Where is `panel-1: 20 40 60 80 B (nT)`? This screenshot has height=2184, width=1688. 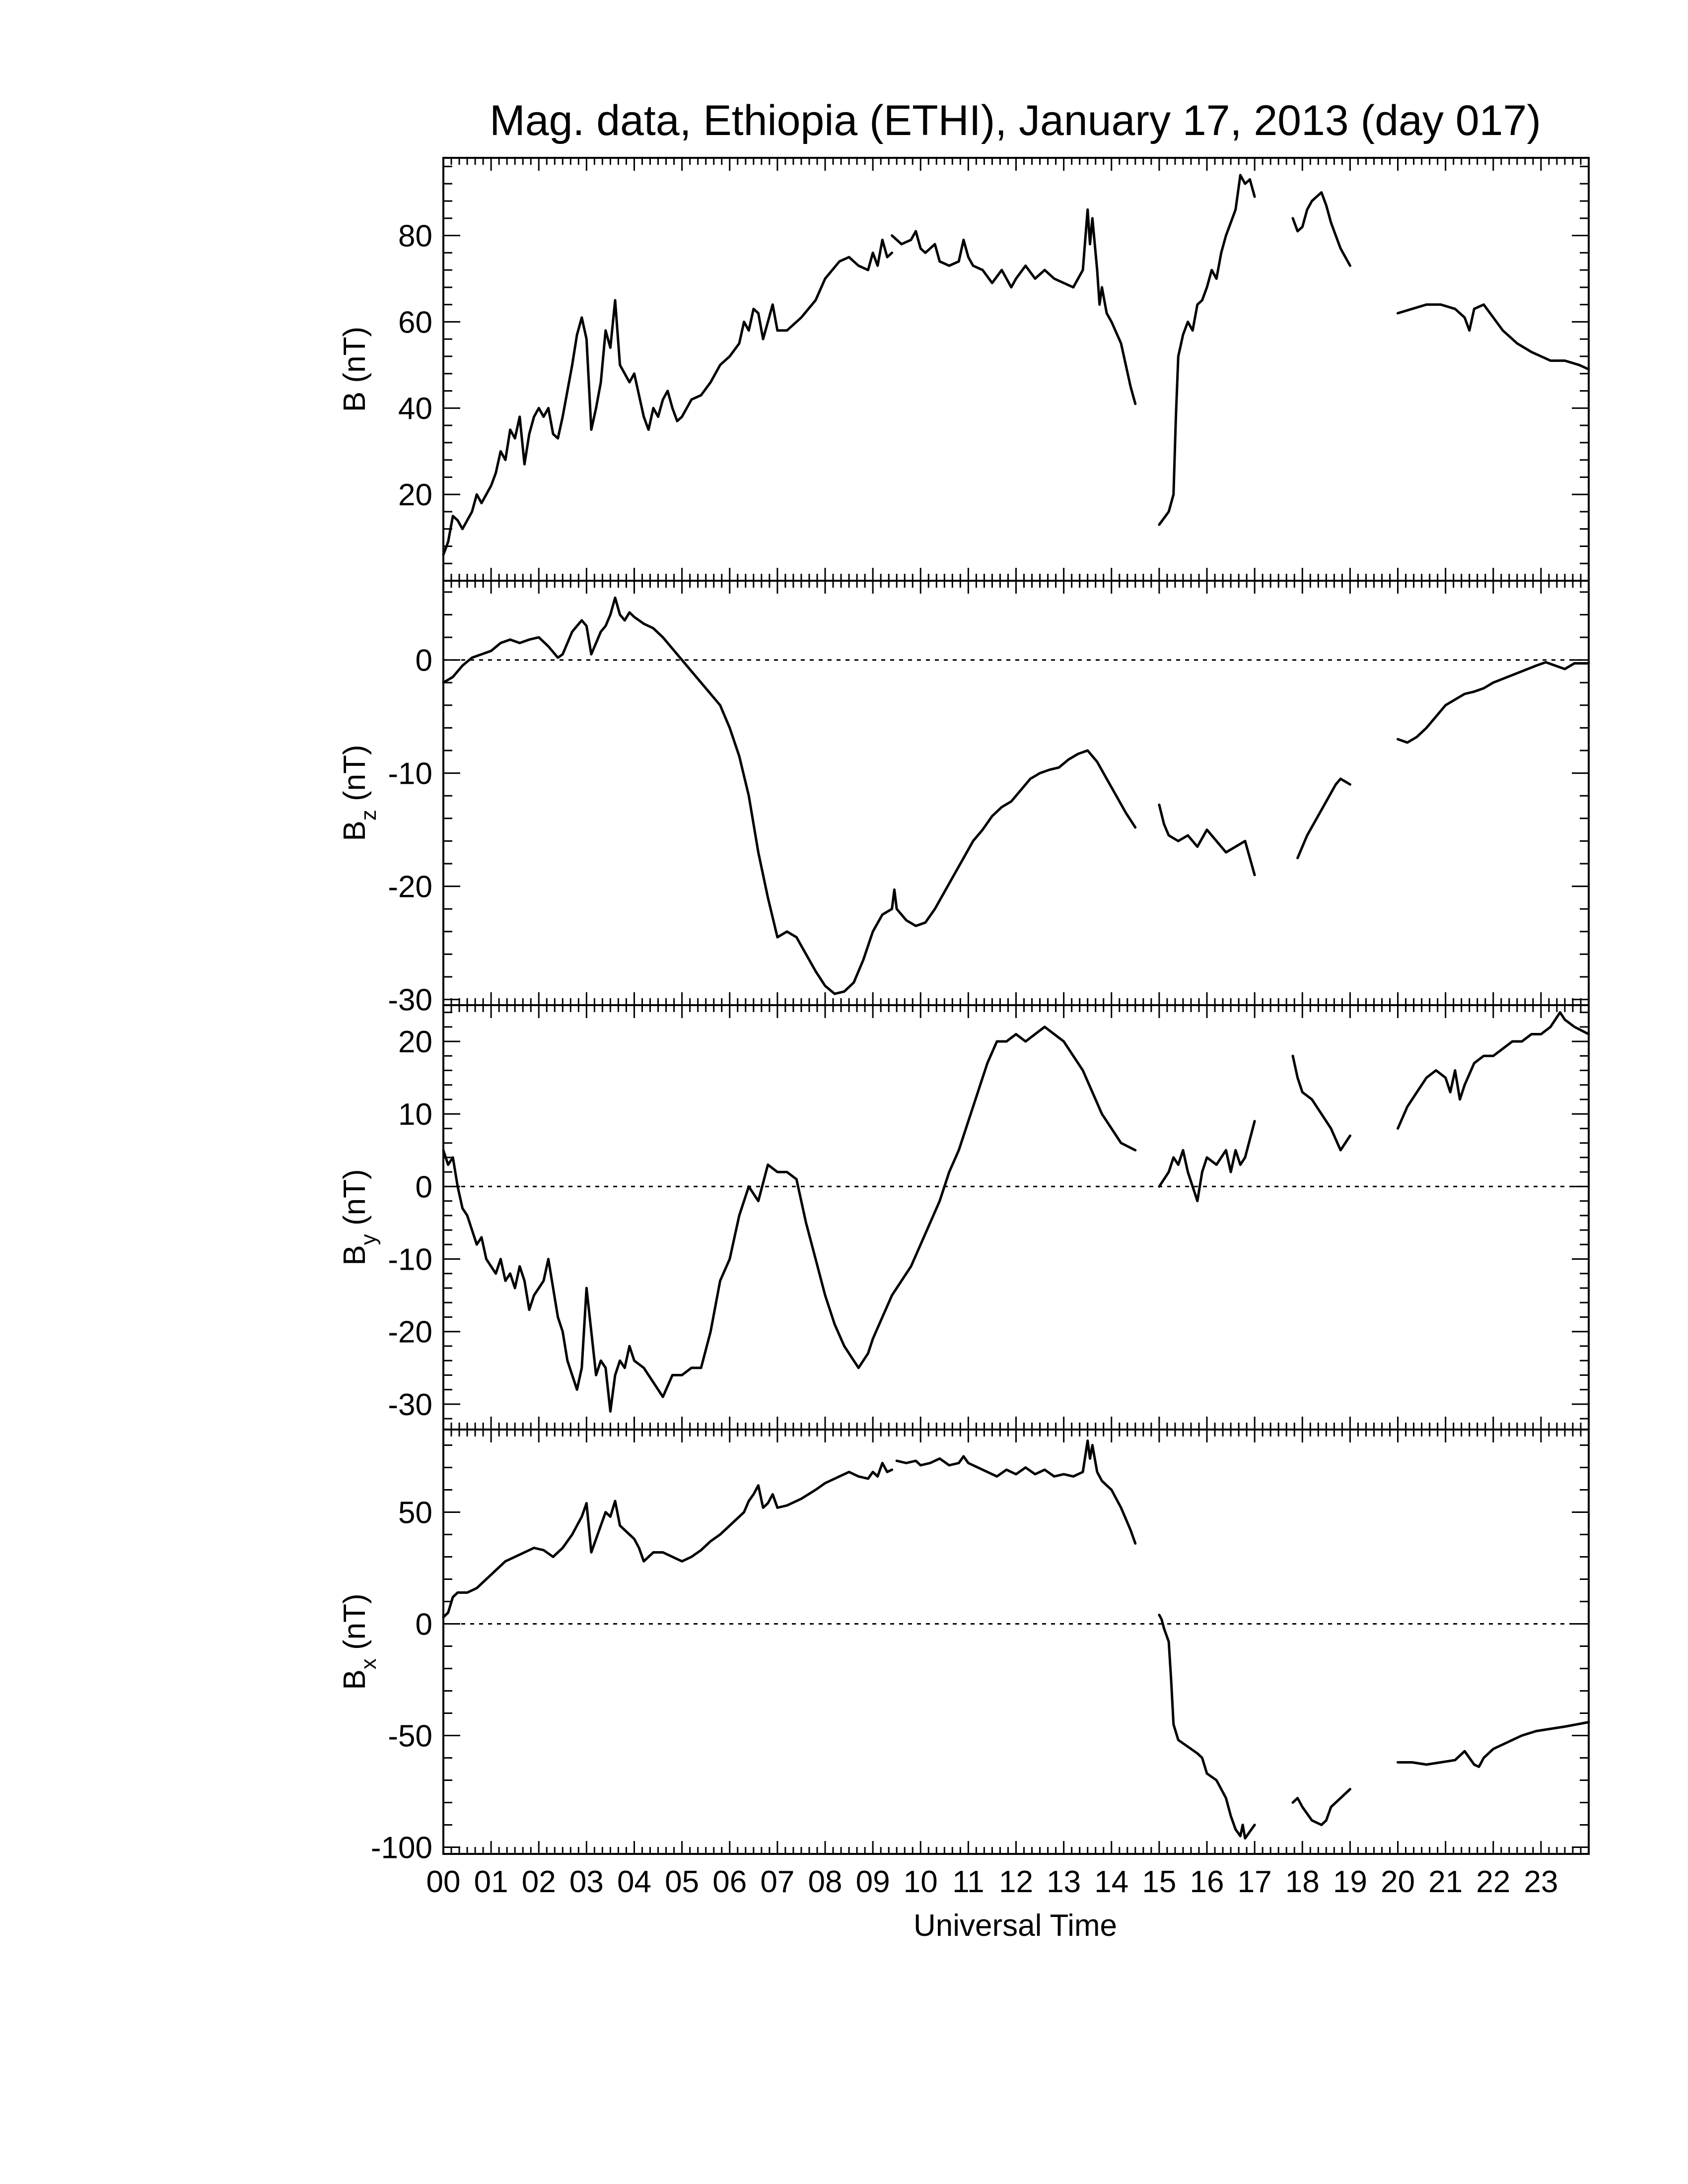 panel-1: 20 40 60 80 B (nT) is located at coordinates (964, 369).